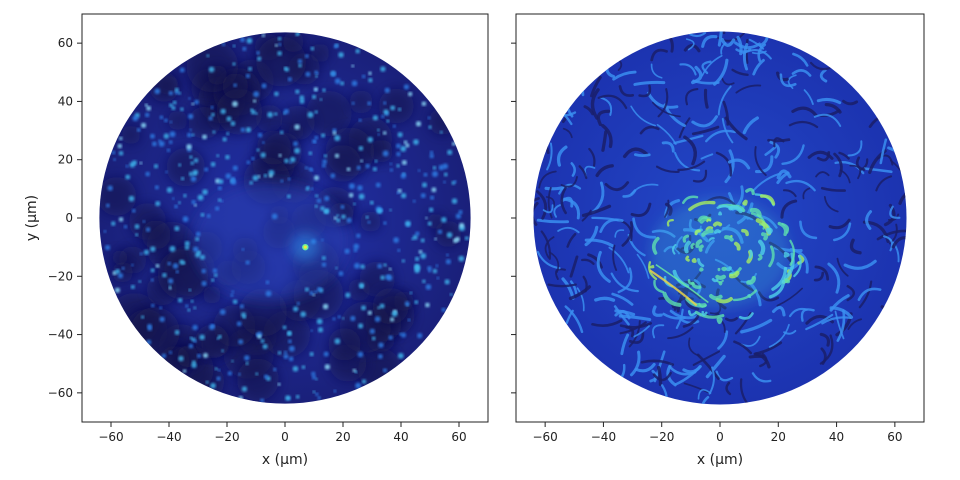 The height and width of the screenshot is (480, 960). Describe the element at coordinates (32, 218) in the screenshot. I see `y-axis-label: y (μm)` at that location.